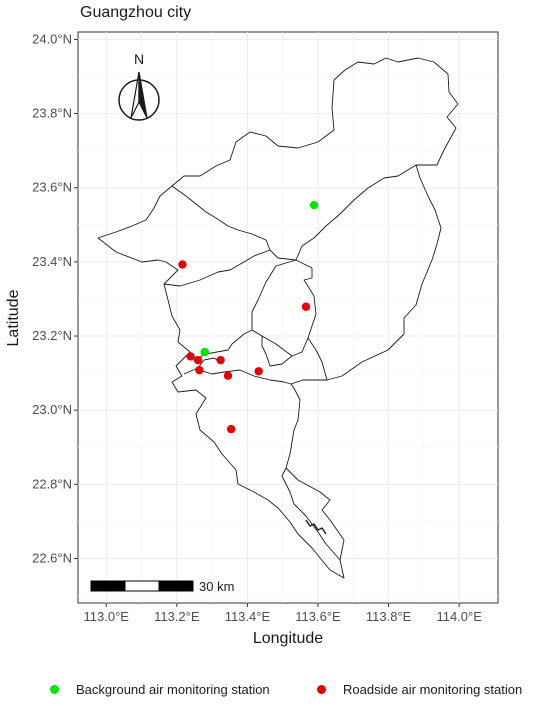  I want to click on background-station-icon, so click(54, 689).